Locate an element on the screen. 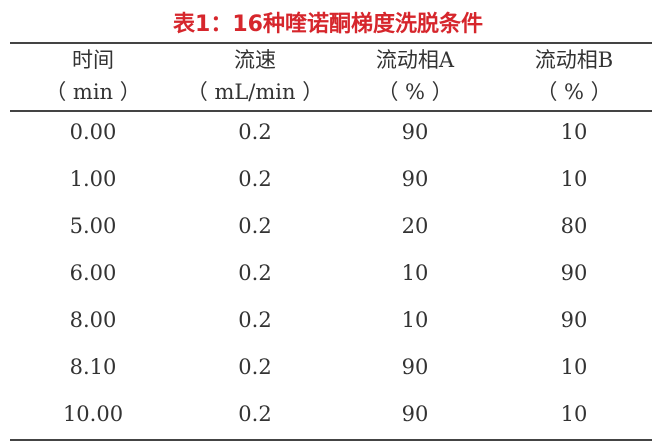 The height and width of the screenshot is (448, 656). table-row: 5.00 0.2 20 80 is located at coordinates (331, 225).